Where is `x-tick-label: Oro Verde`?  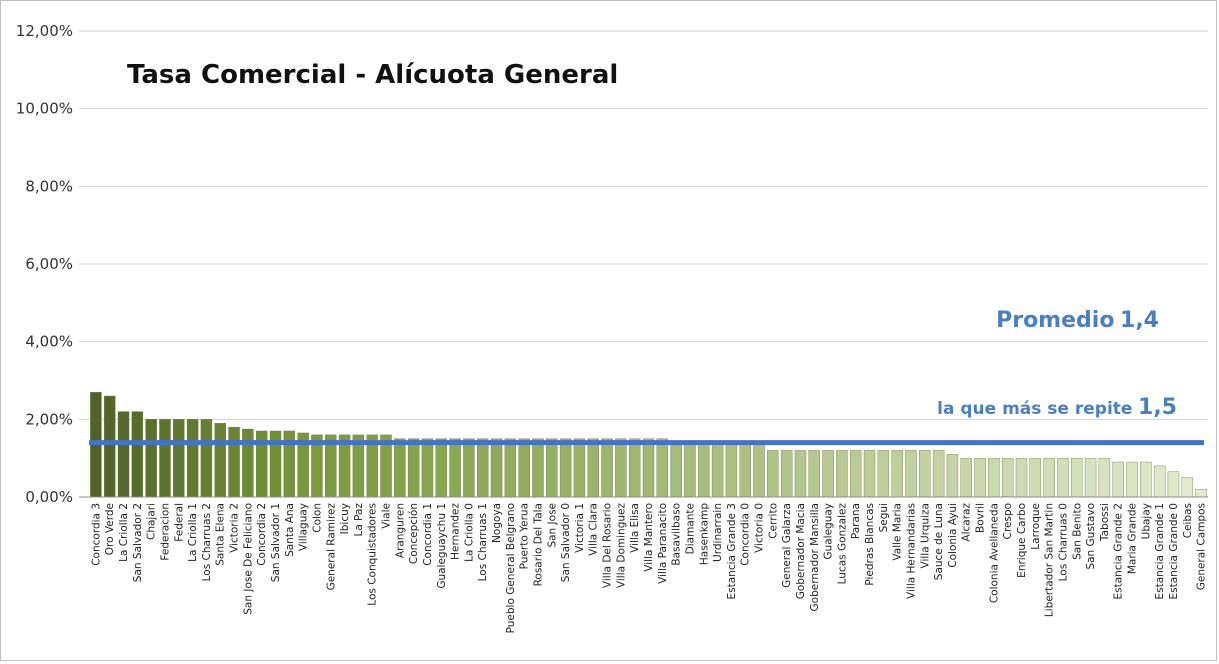 x-tick-label: Oro Verde is located at coordinates (110, 529).